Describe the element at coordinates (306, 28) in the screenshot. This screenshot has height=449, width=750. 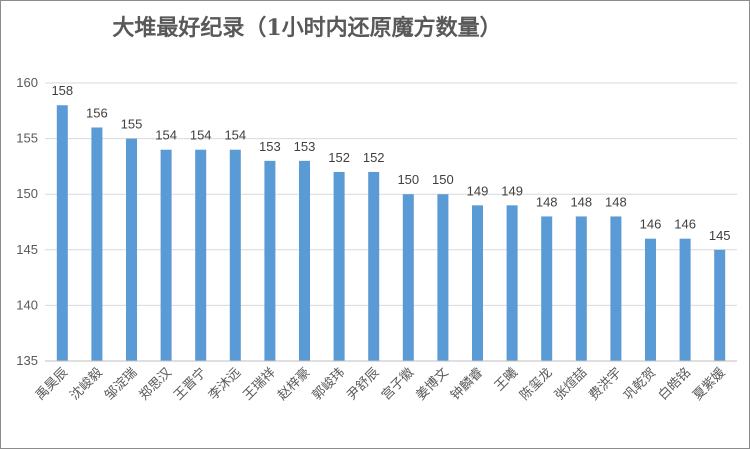
I see `chart-title: 大堆最好纪录（1小时内还原魔方数量）` at that location.